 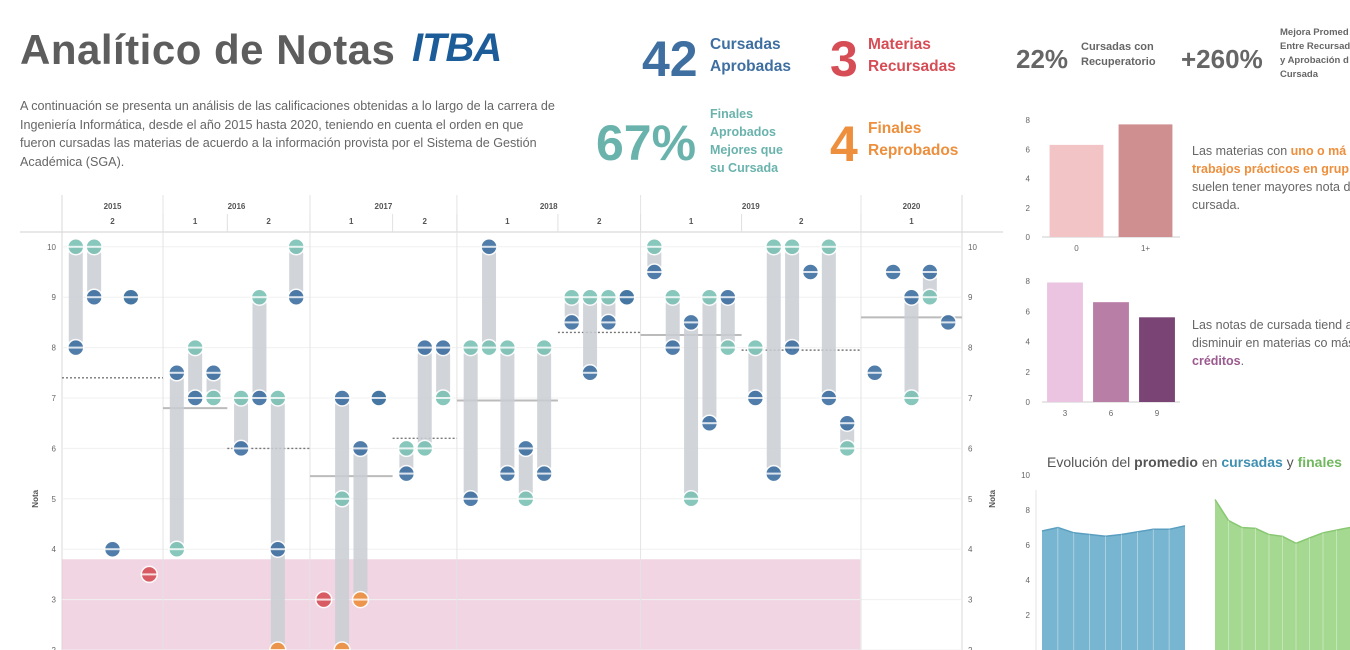 I want to click on year-label: 2020, so click(x=912, y=206).